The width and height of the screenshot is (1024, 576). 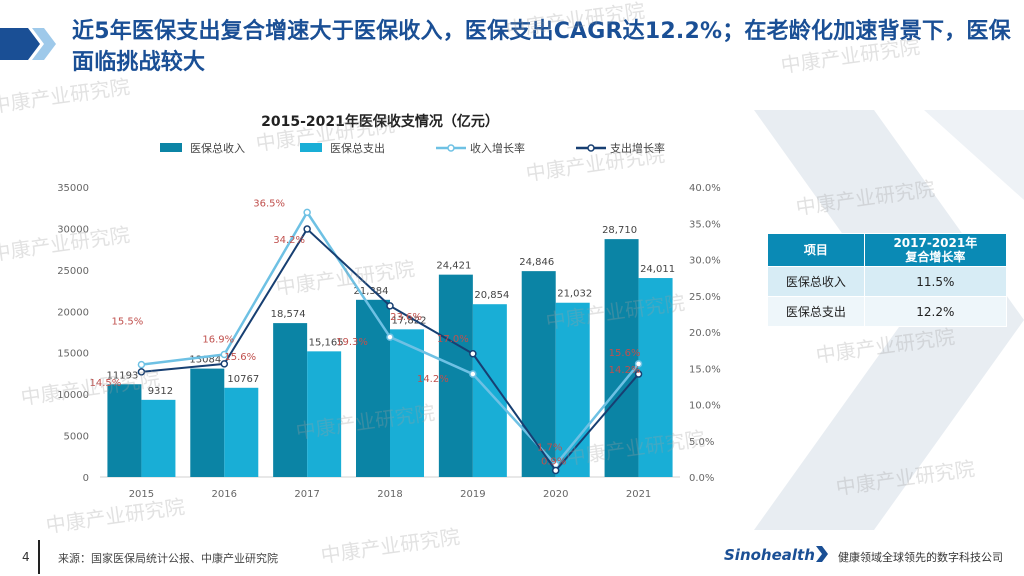 What do you see at coordinates (619, 230) in the screenshot?
I see `bar-income-label: 28,710` at bounding box center [619, 230].